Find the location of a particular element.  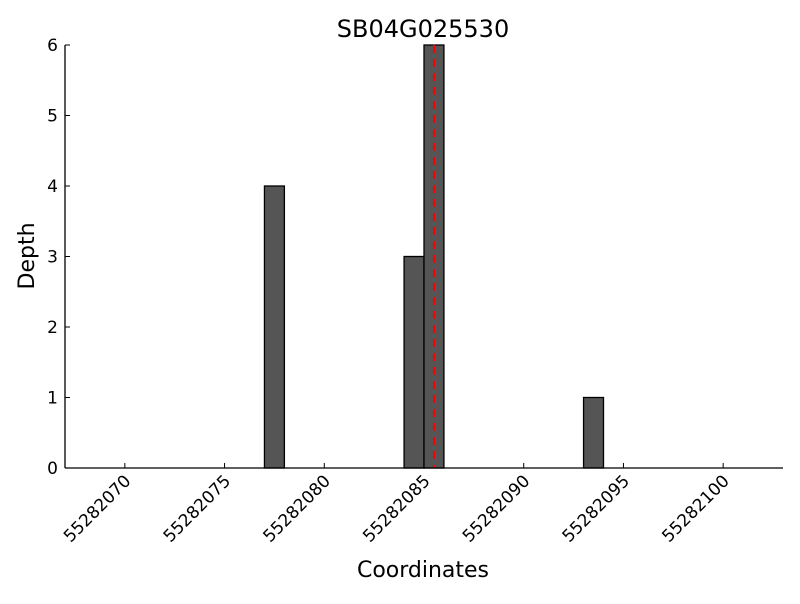

y-tick-label: 4 is located at coordinates (52, 187).